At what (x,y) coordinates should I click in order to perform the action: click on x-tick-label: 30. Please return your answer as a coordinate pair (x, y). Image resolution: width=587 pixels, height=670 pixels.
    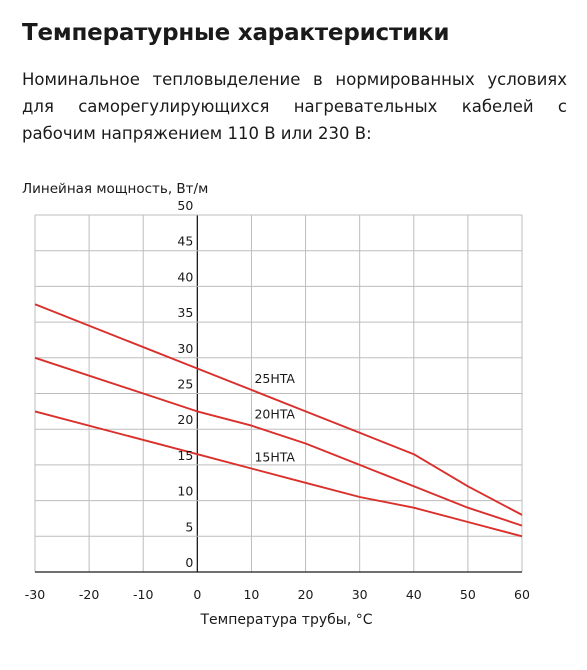
    Looking at the image, I should click on (360, 594).